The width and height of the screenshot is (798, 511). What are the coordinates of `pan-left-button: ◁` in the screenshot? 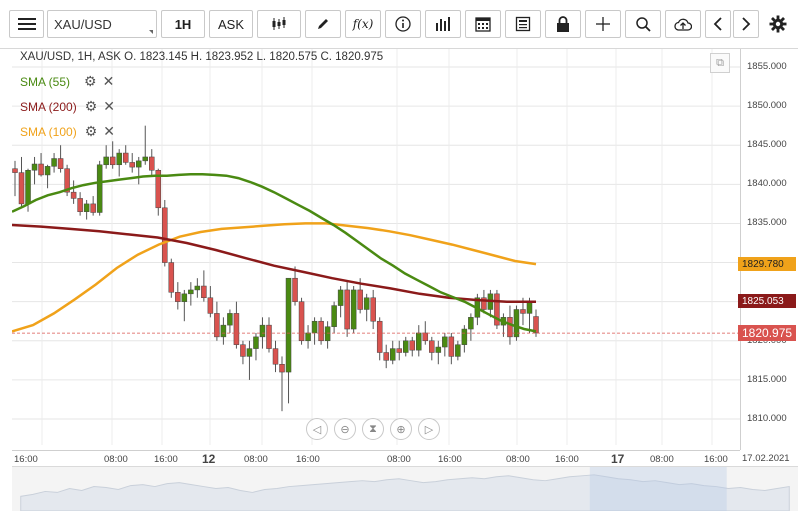 It's located at (317, 429).